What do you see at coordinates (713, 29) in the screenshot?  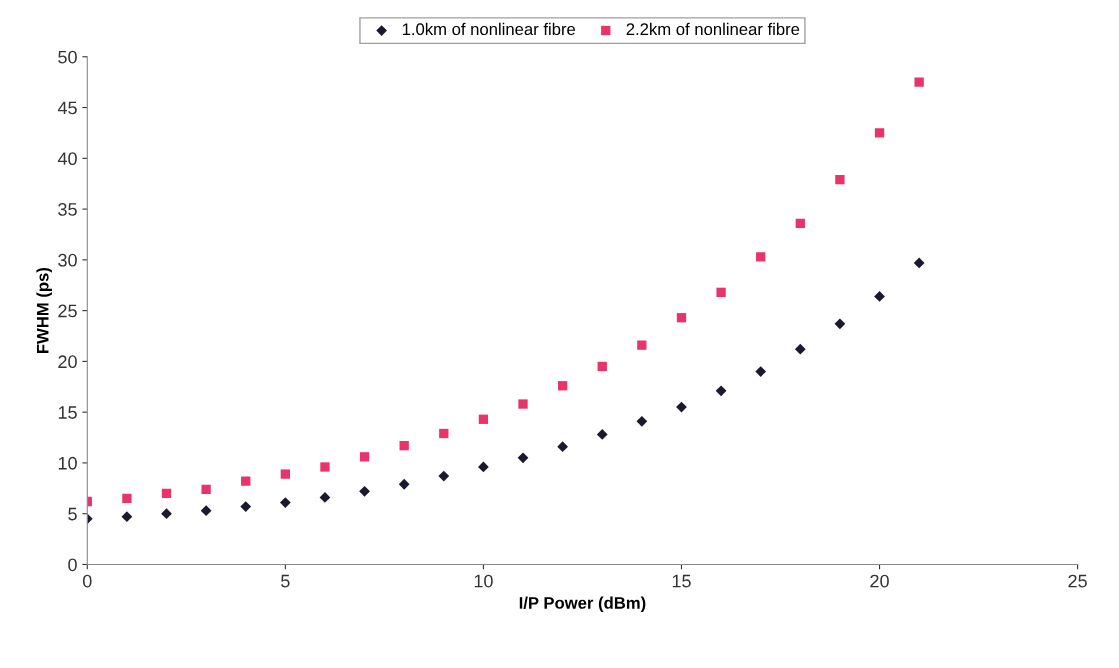 I see `legend-label: 2.2km of nonlinear fibre` at bounding box center [713, 29].